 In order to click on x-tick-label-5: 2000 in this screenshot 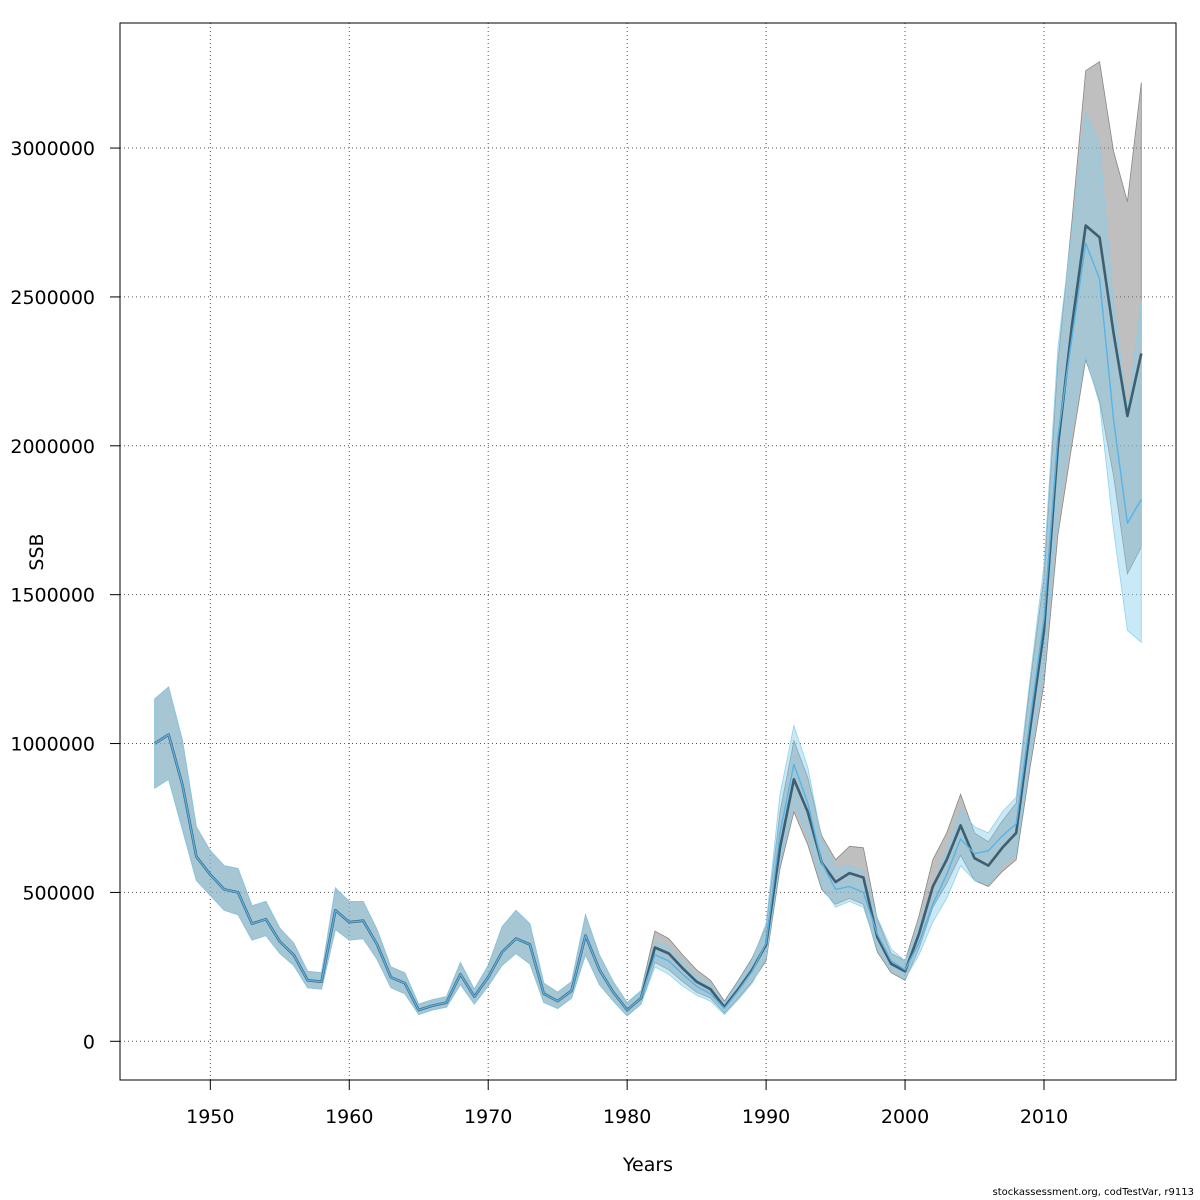, I will do `click(905, 1117)`.